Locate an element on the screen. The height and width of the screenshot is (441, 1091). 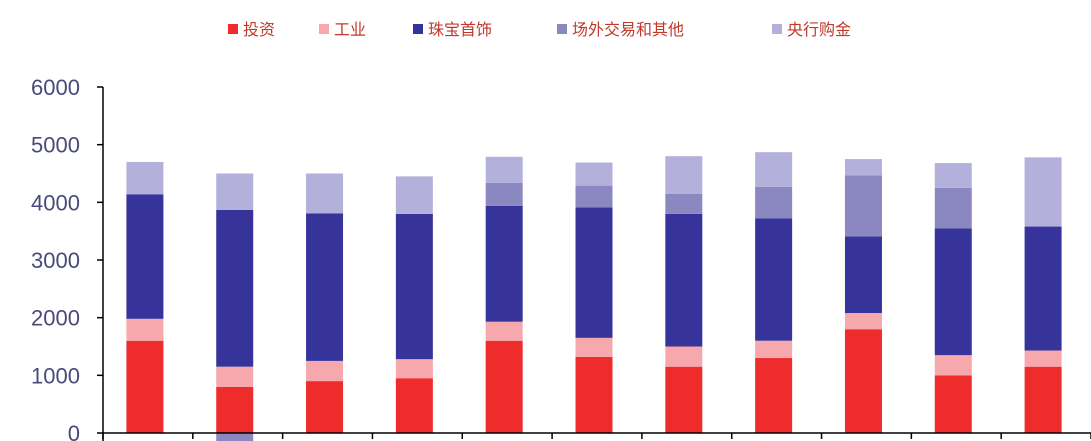
legend-item: 珠宝首饰 is located at coordinates (452, 29).